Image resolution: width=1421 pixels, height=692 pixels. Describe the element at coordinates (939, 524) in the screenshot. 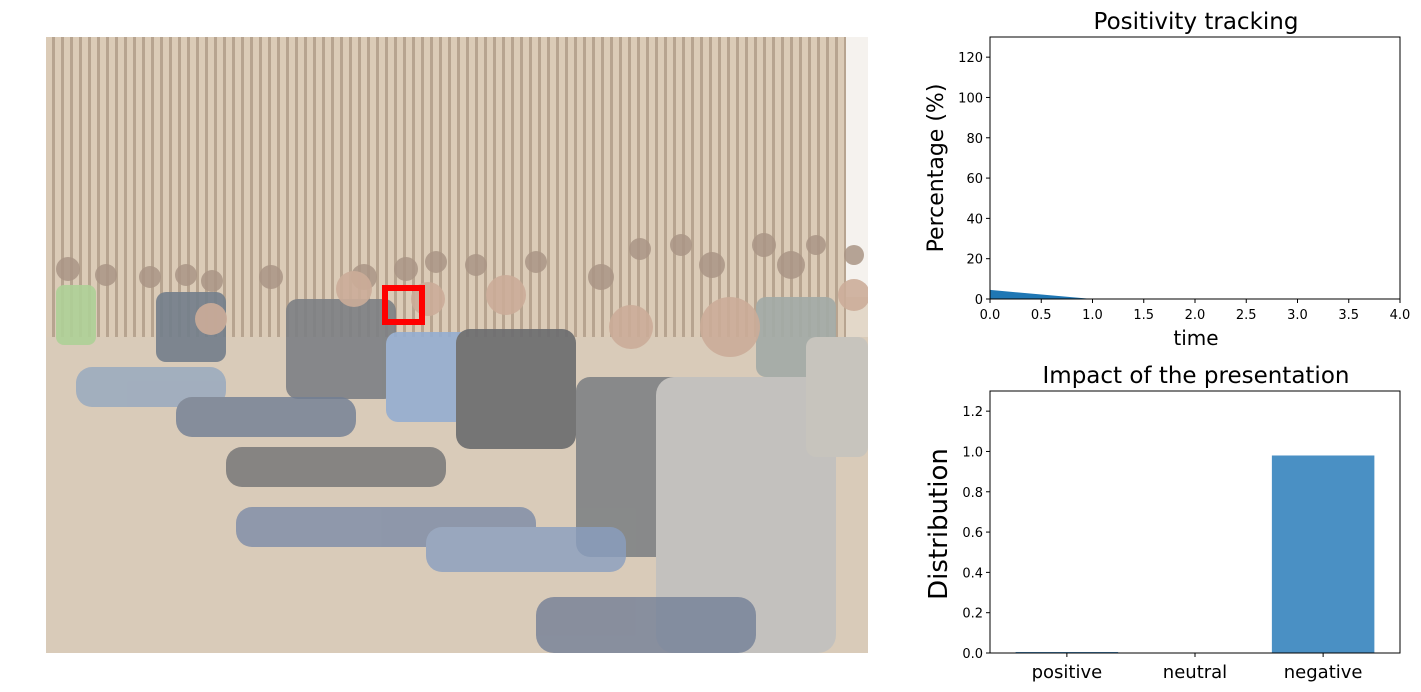

I see `impact-chart-ylabel: Distribution` at that location.